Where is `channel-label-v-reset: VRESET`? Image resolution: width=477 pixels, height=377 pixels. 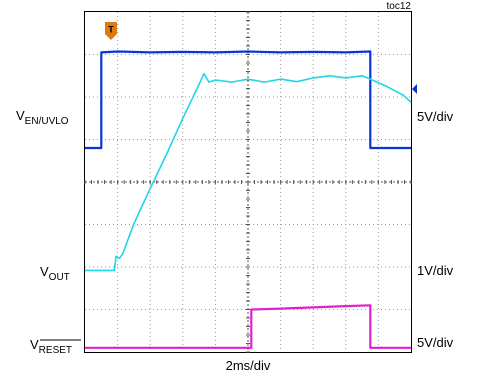
channel-label-v-reset: VRESET is located at coordinates (51, 346).